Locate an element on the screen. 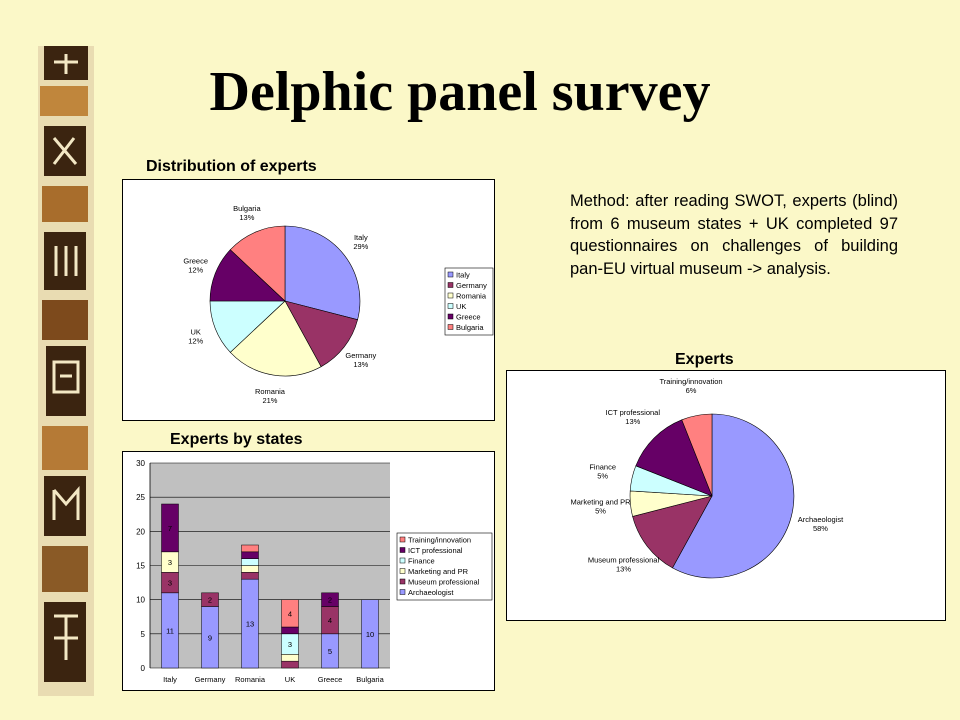 The height and width of the screenshot is (720, 960). bar-value-label: 2 is located at coordinates (210, 600).